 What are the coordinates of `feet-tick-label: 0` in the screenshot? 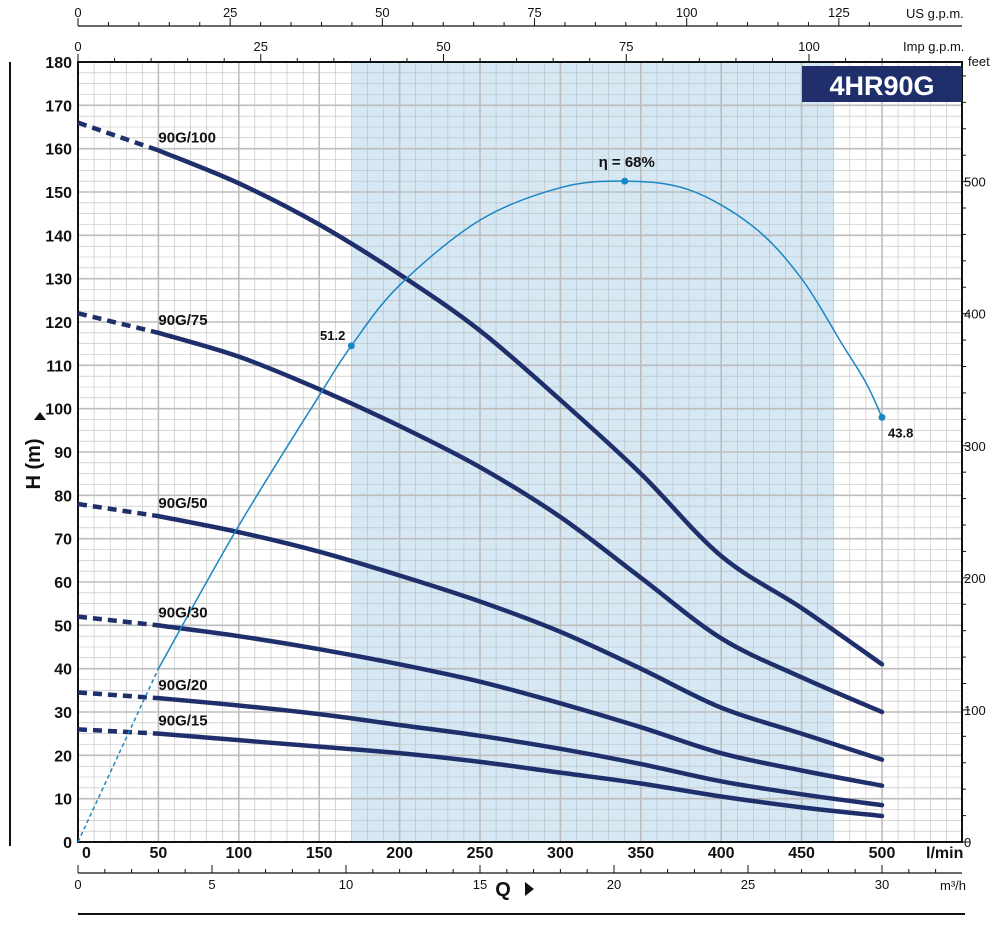 It's located at (967, 842).